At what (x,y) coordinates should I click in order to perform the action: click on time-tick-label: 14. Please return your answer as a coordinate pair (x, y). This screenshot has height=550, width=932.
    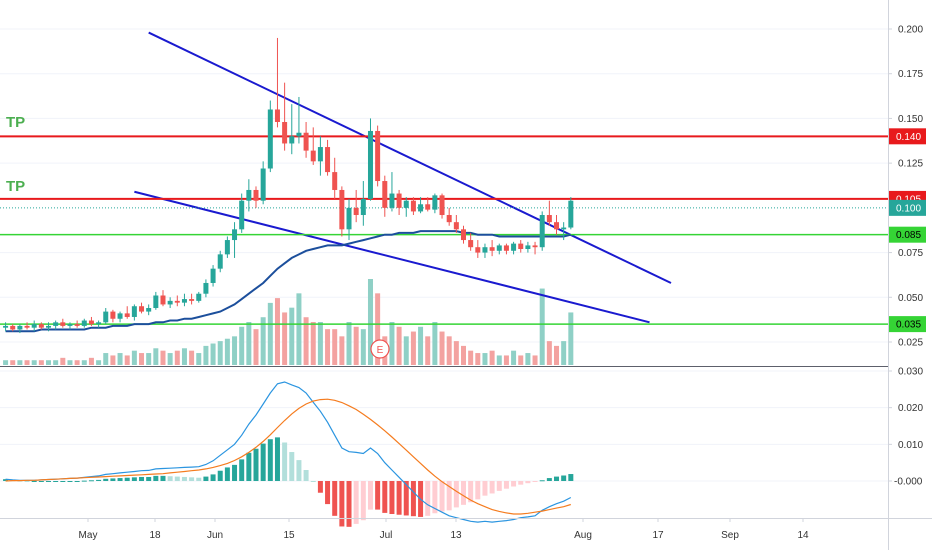
    Looking at the image, I should click on (803, 535).